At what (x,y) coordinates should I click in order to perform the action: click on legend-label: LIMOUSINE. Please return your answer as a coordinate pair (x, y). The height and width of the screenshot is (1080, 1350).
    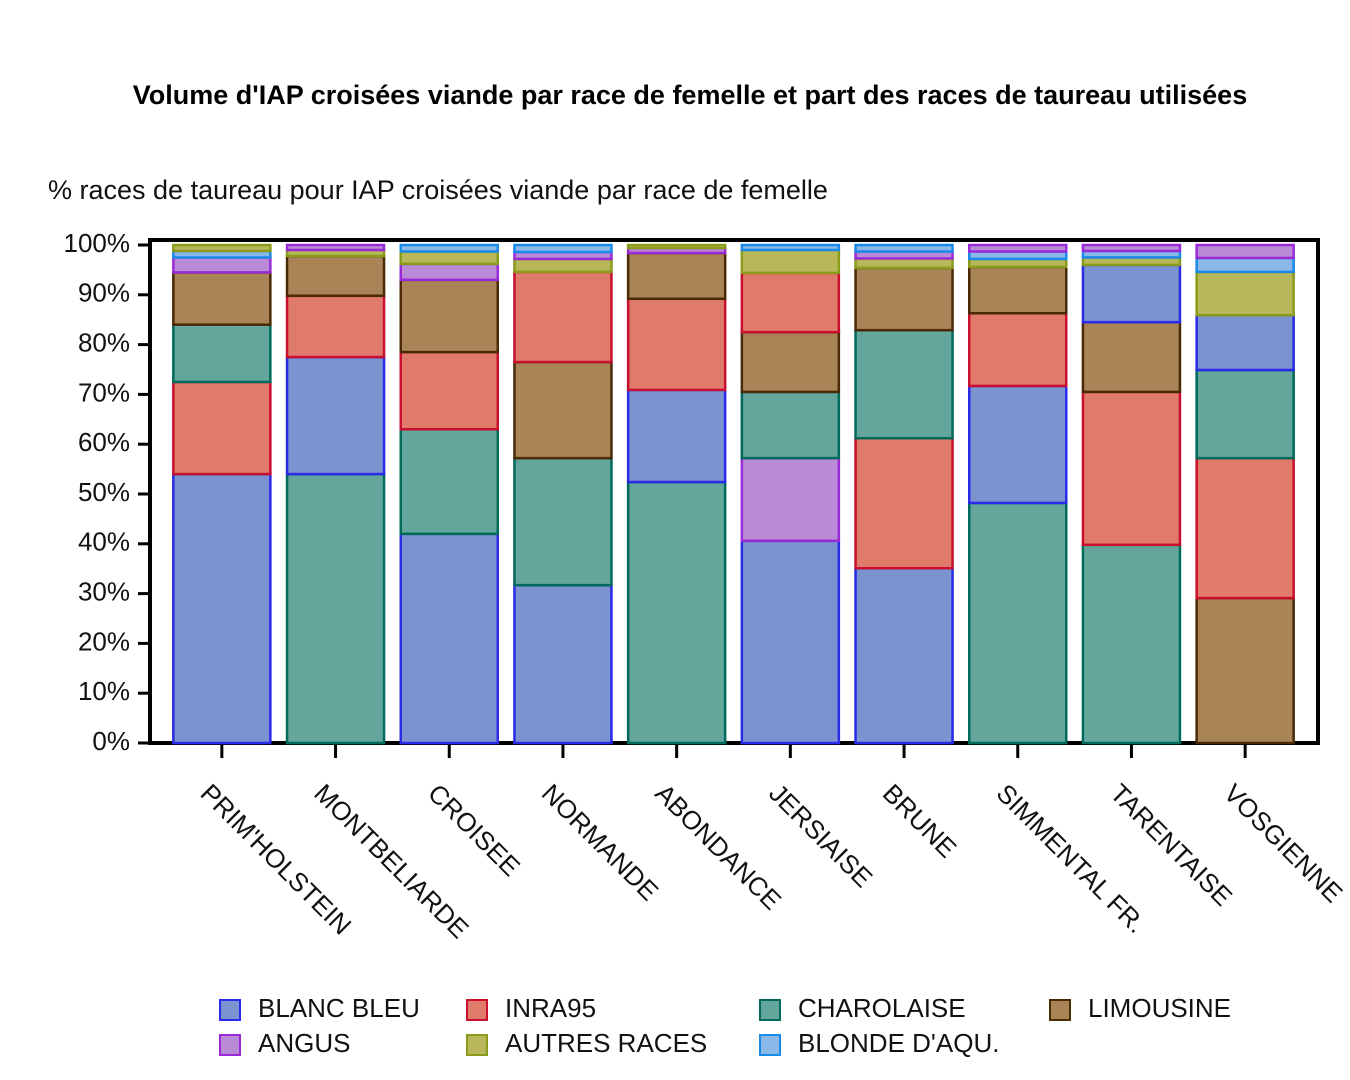
    Looking at the image, I should click on (1159, 1008).